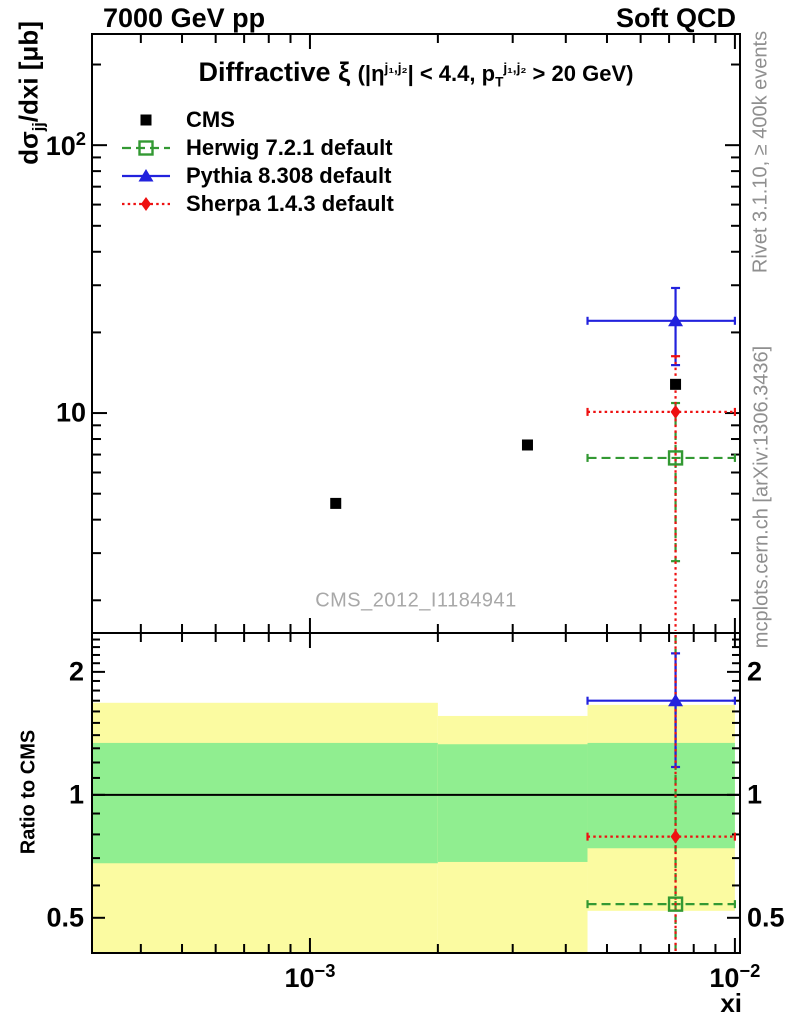 This screenshot has height=1024, width=786. Describe the element at coordinates (396, 68) in the screenshot. I see `plot-title-sup1: j₁,j₂` at that location.